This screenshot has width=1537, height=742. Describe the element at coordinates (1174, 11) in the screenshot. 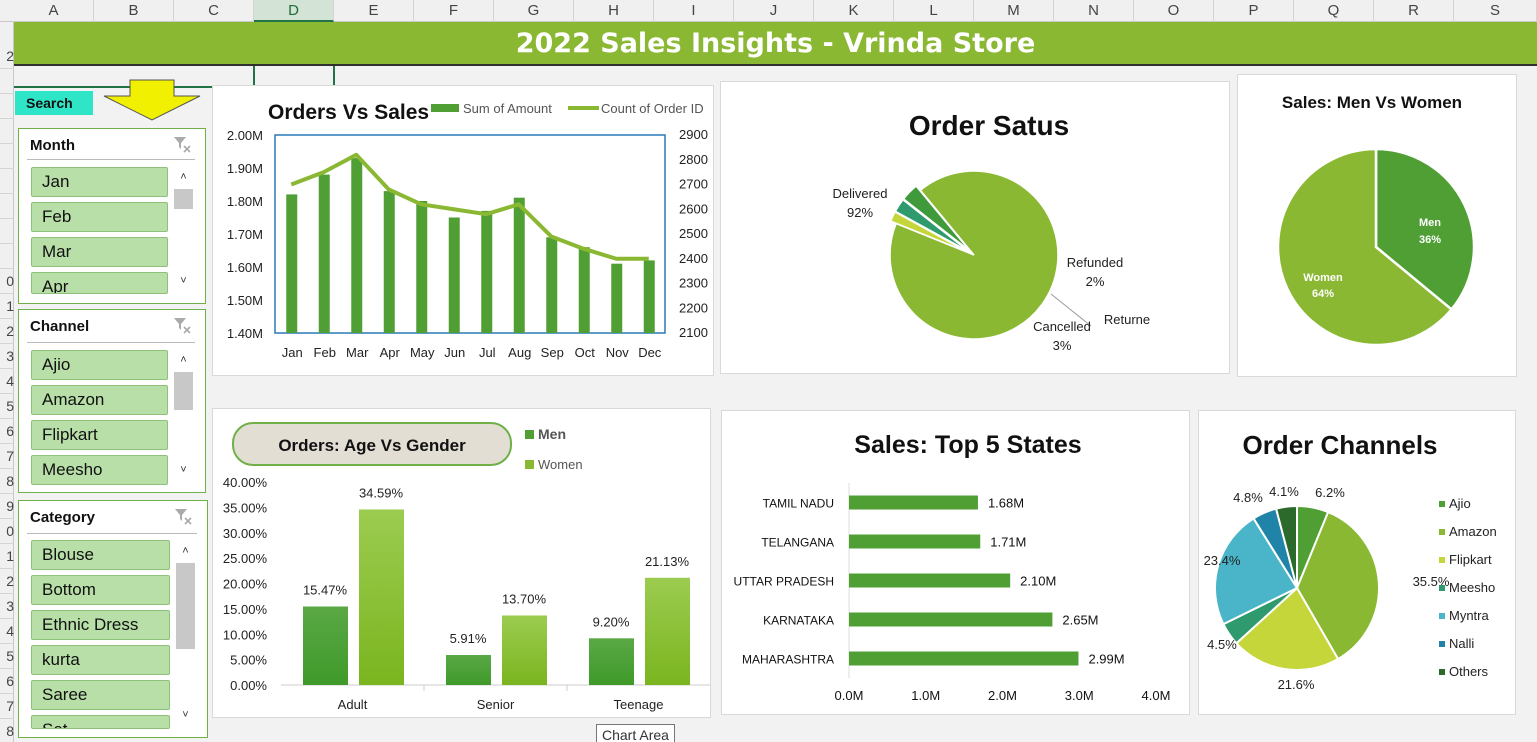

I see `column-header-o: O` at that location.